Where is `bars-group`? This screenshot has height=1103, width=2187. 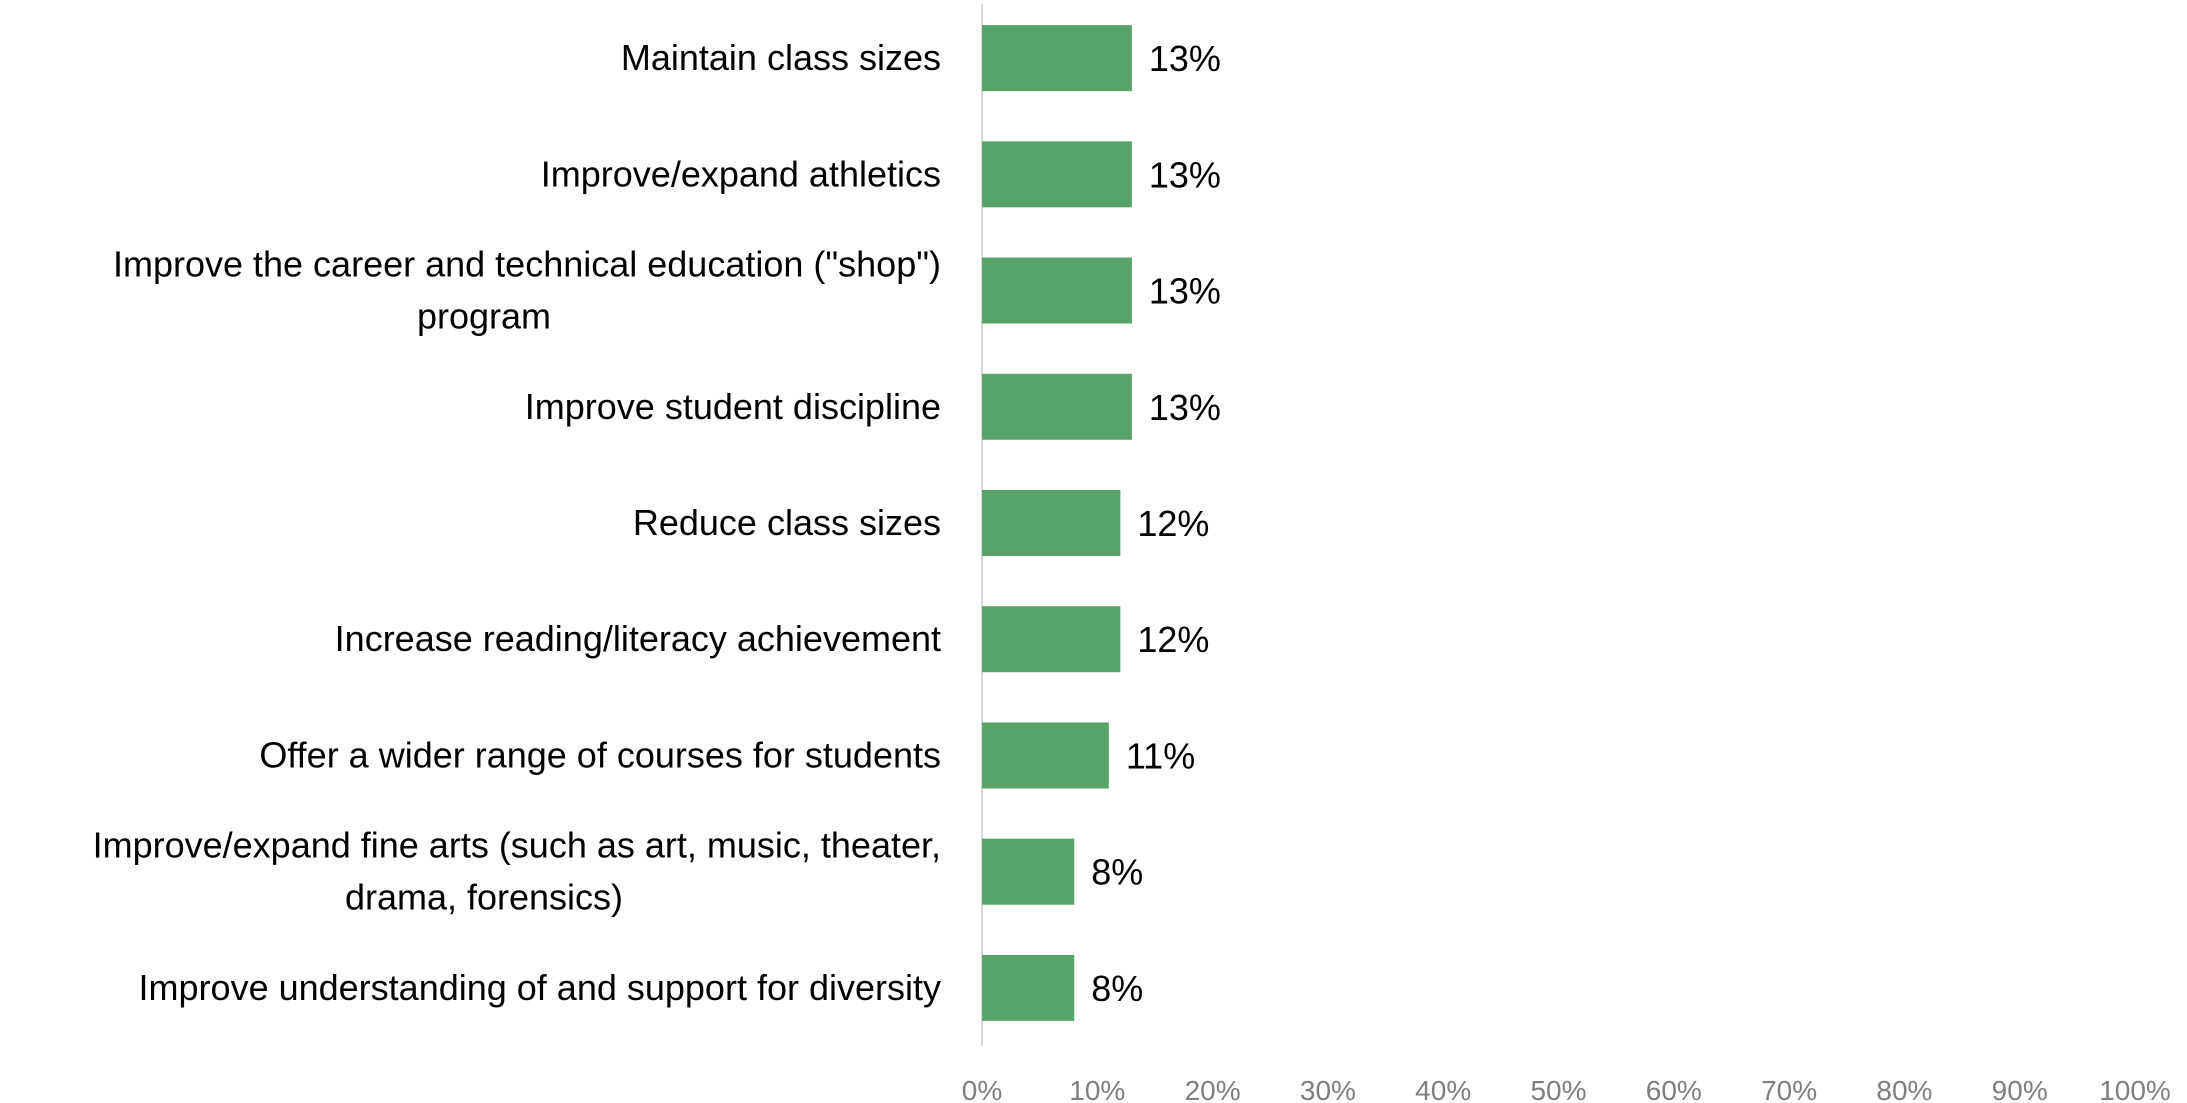 bars-group is located at coordinates (1057, 523).